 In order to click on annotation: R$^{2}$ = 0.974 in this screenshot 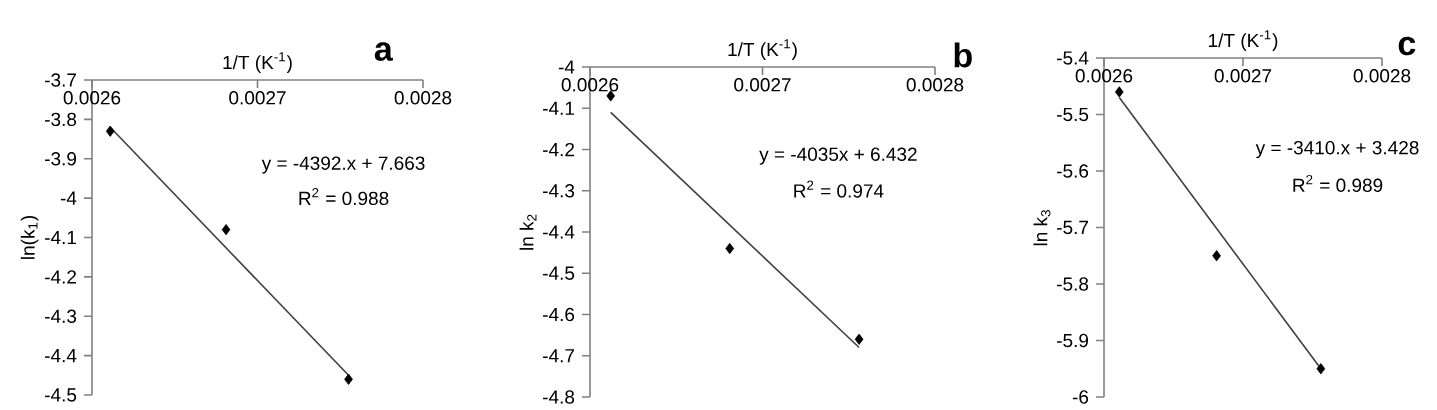, I will do `click(839, 189)`.